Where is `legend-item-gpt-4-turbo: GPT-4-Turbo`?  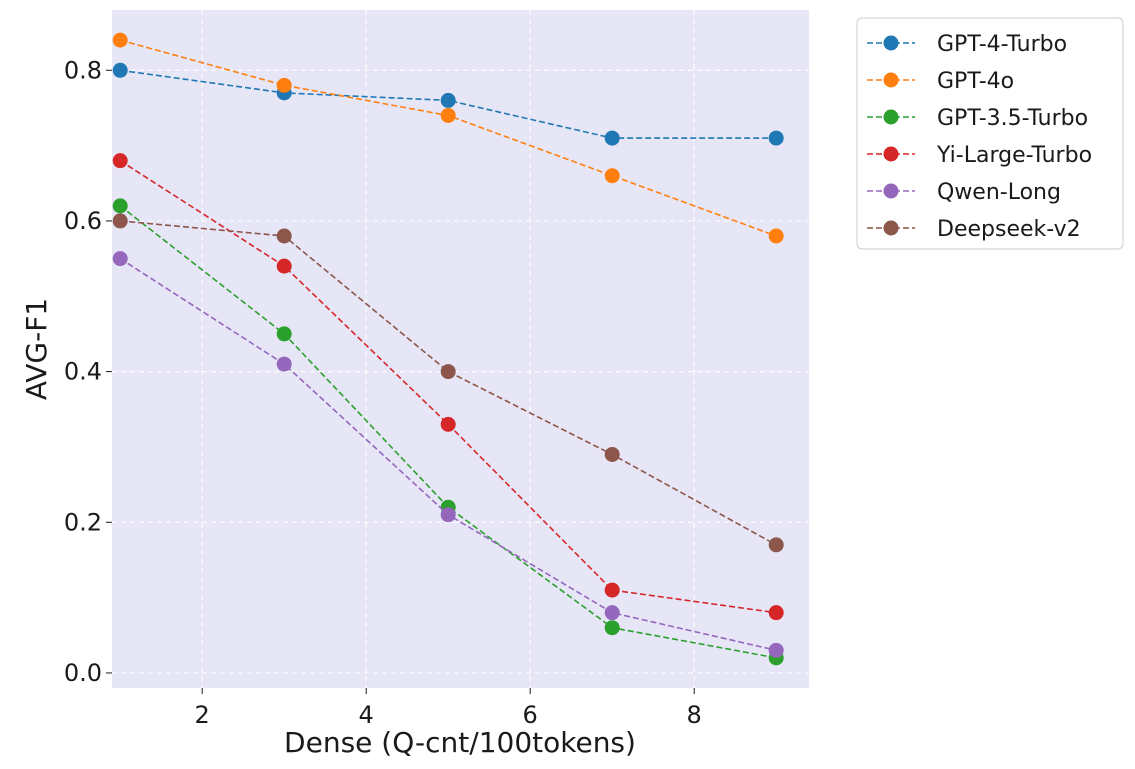 legend-item-gpt-4-turbo: GPT-4-Turbo is located at coordinates (967, 44).